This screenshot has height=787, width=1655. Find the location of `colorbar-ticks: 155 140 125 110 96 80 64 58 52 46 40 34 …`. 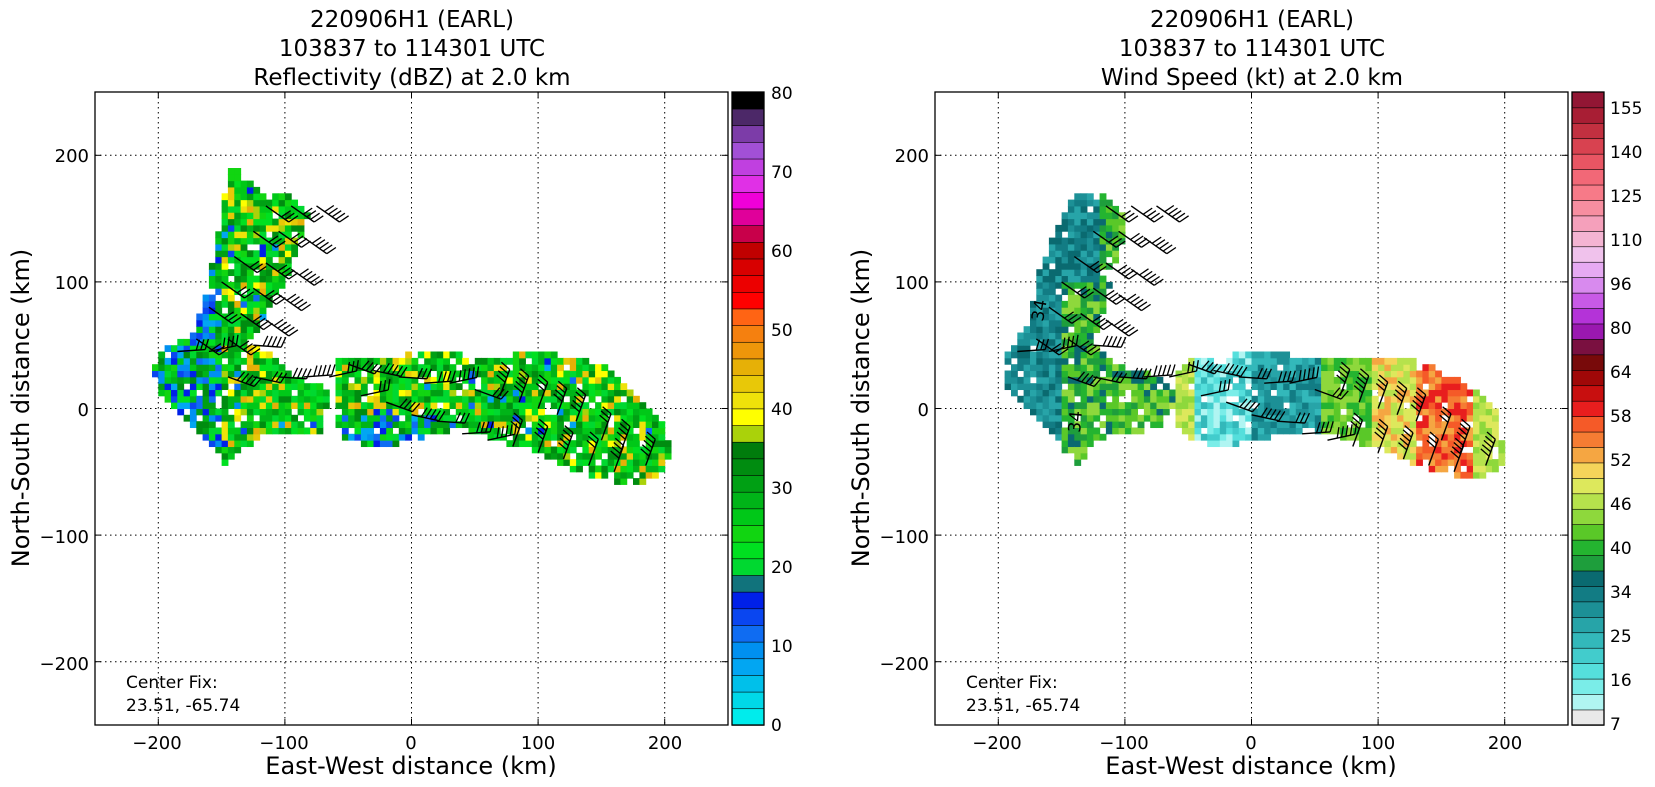

colorbar-ticks: 155 140 125 110 96 80 64 58 52 46 40 34 … is located at coordinates (1626, 417).